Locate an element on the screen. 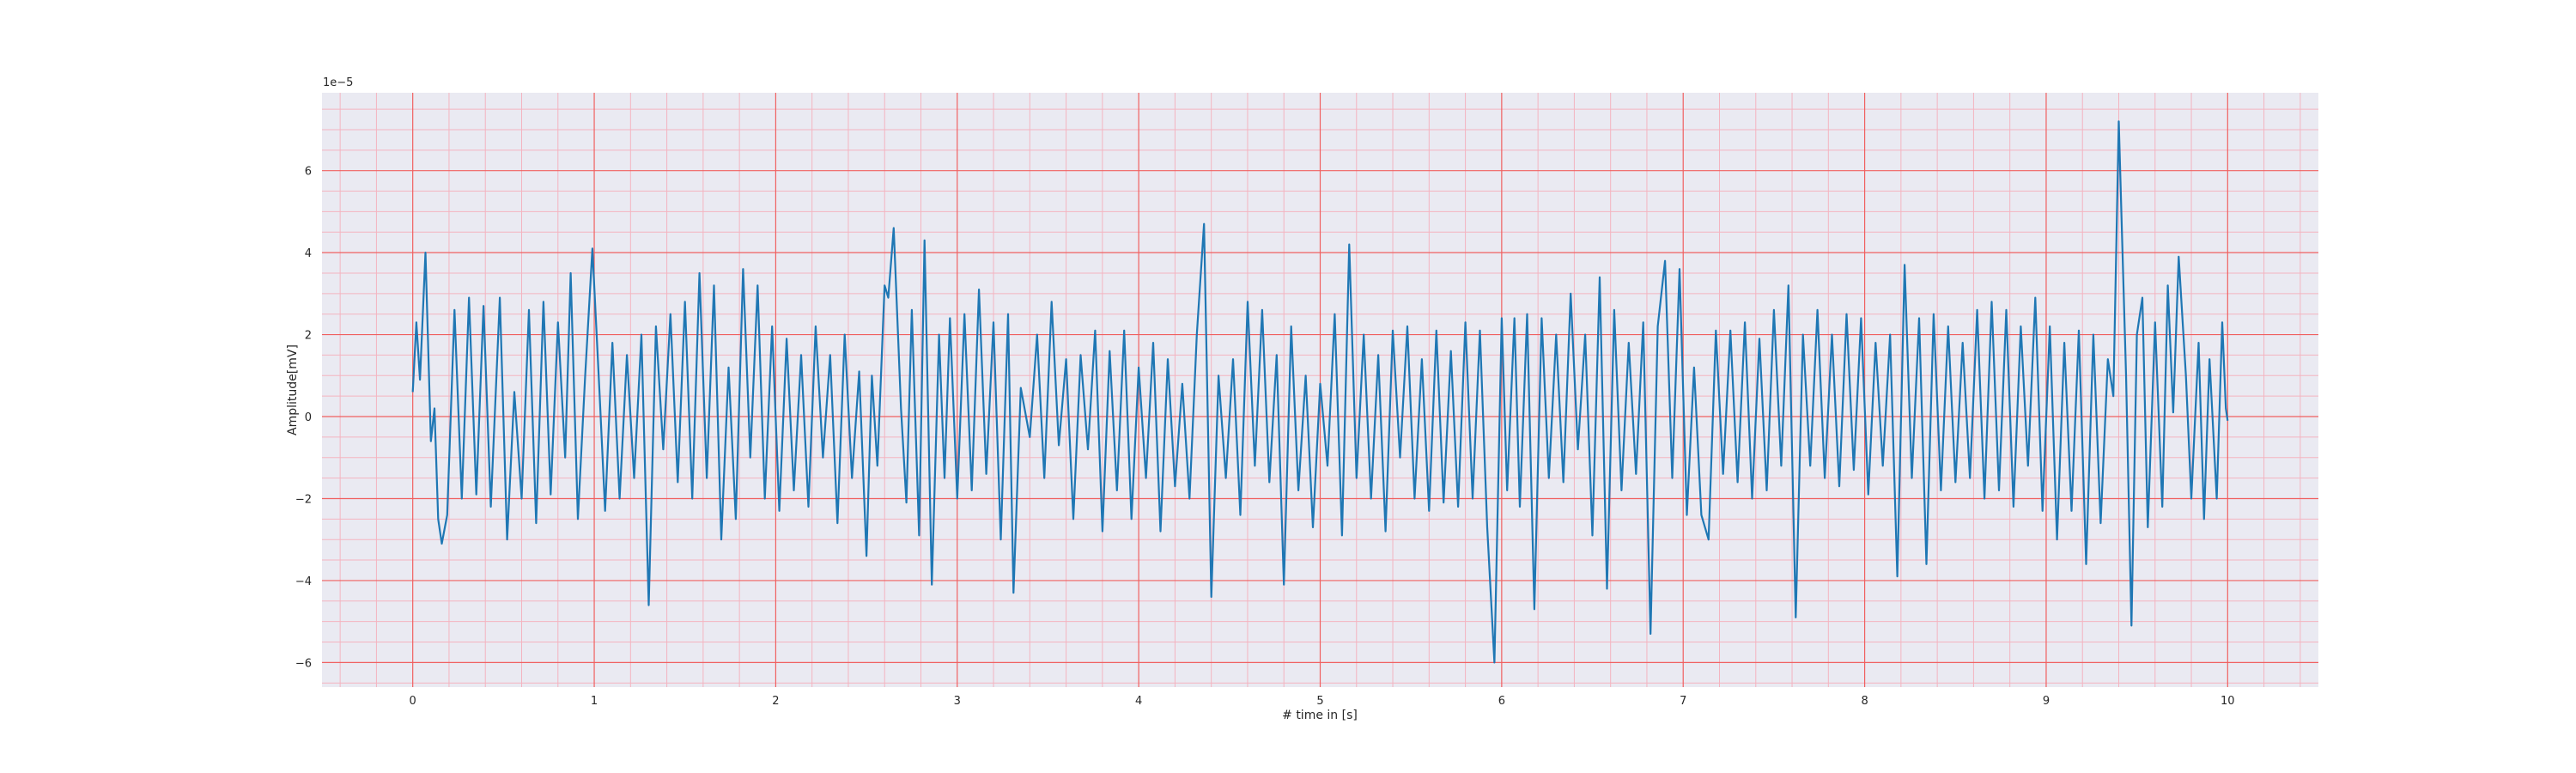 The height and width of the screenshot is (773, 2576). x-tick-label: 9 is located at coordinates (2047, 701).